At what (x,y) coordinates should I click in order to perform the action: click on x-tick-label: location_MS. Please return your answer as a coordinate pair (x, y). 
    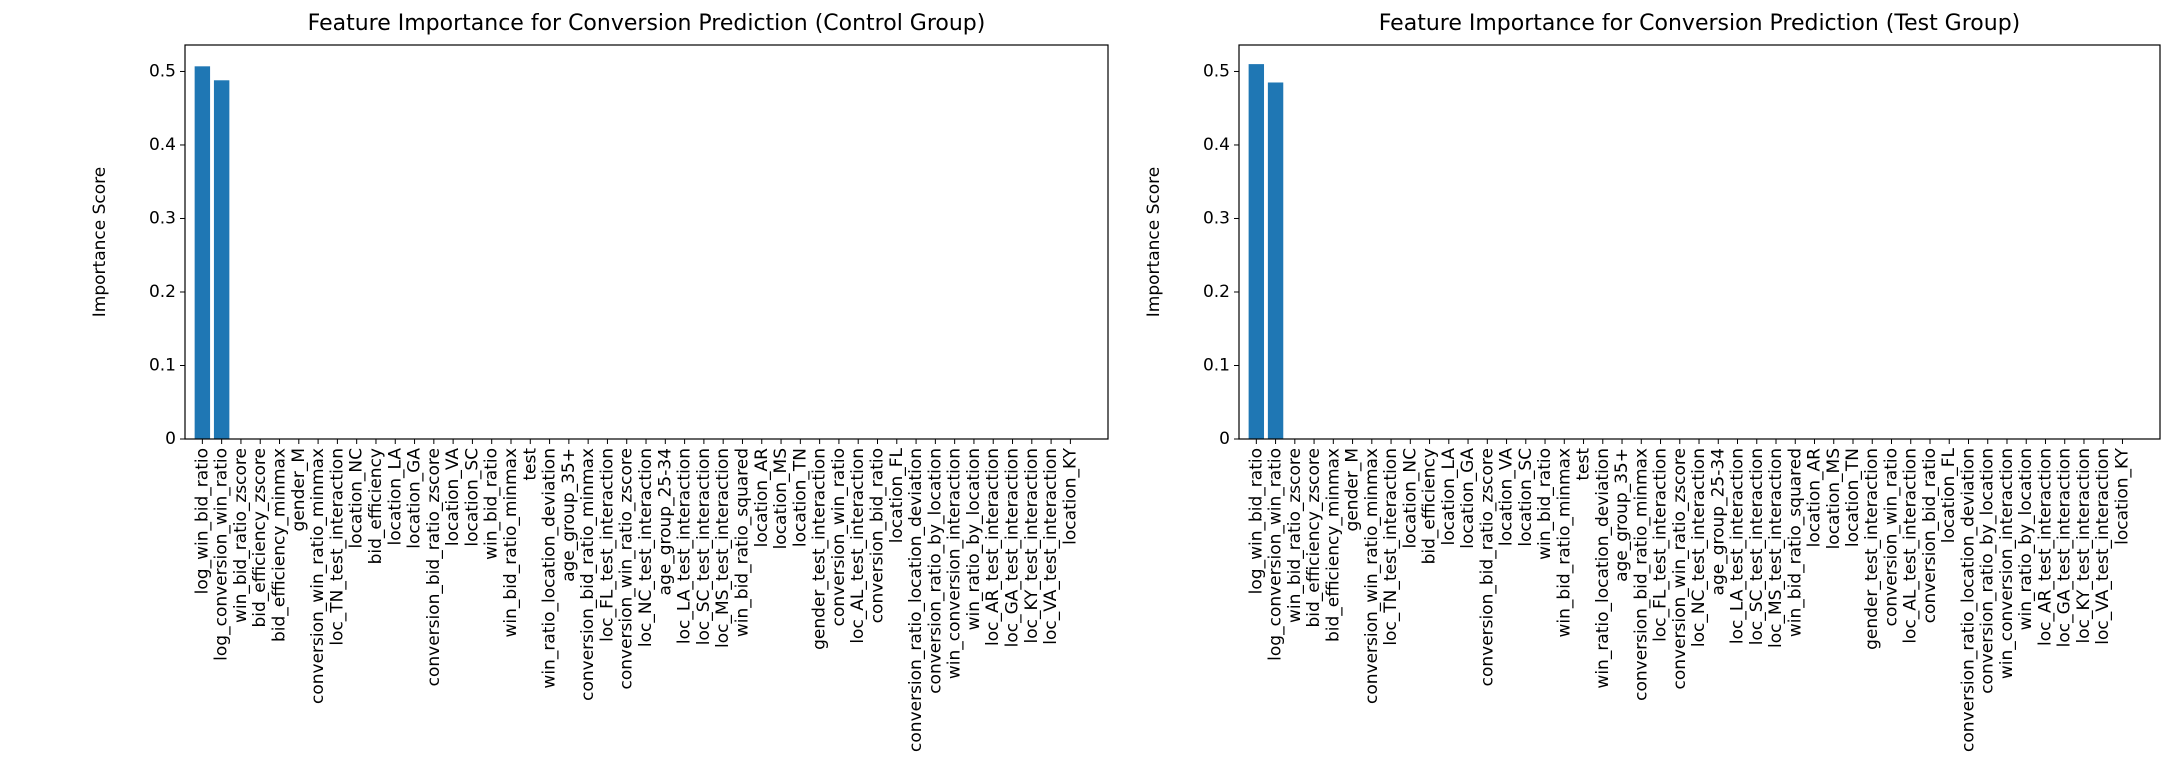
    Looking at the image, I should click on (1834, 498).